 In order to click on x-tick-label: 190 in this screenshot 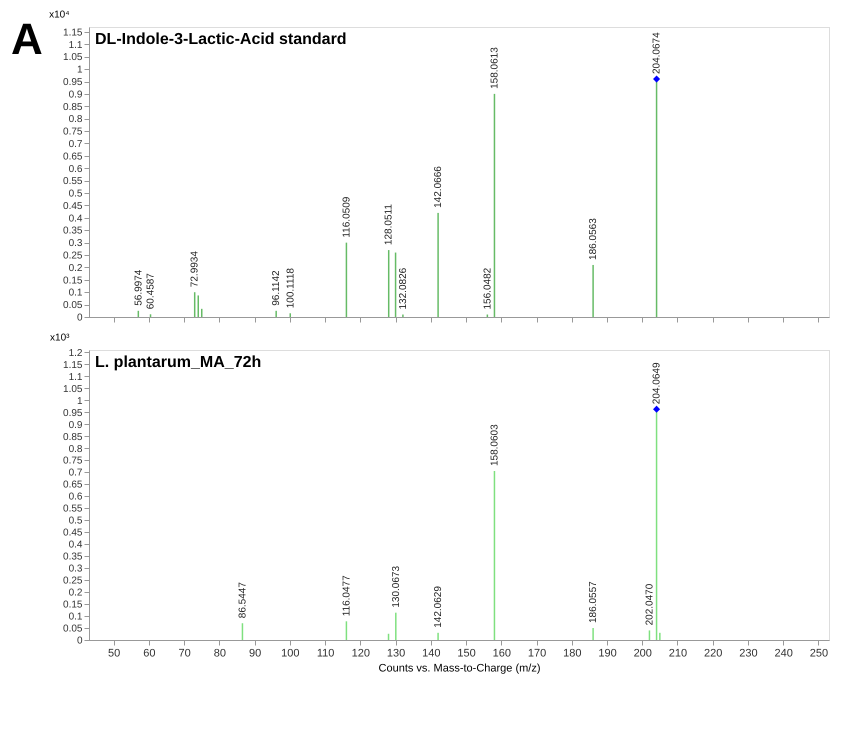, I will do `click(607, 654)`.